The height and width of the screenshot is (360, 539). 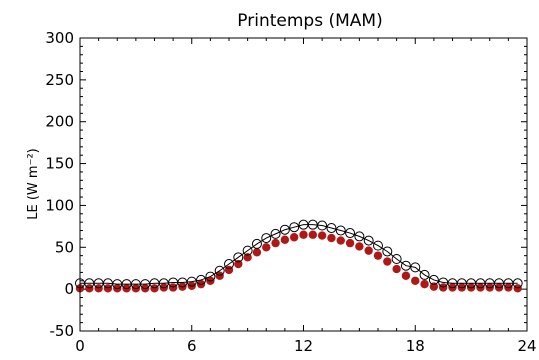 What do you see at coordinates (80, 346) in the screenshot?
I see `x-tick-label: 0` at bounding box center [80, 346].